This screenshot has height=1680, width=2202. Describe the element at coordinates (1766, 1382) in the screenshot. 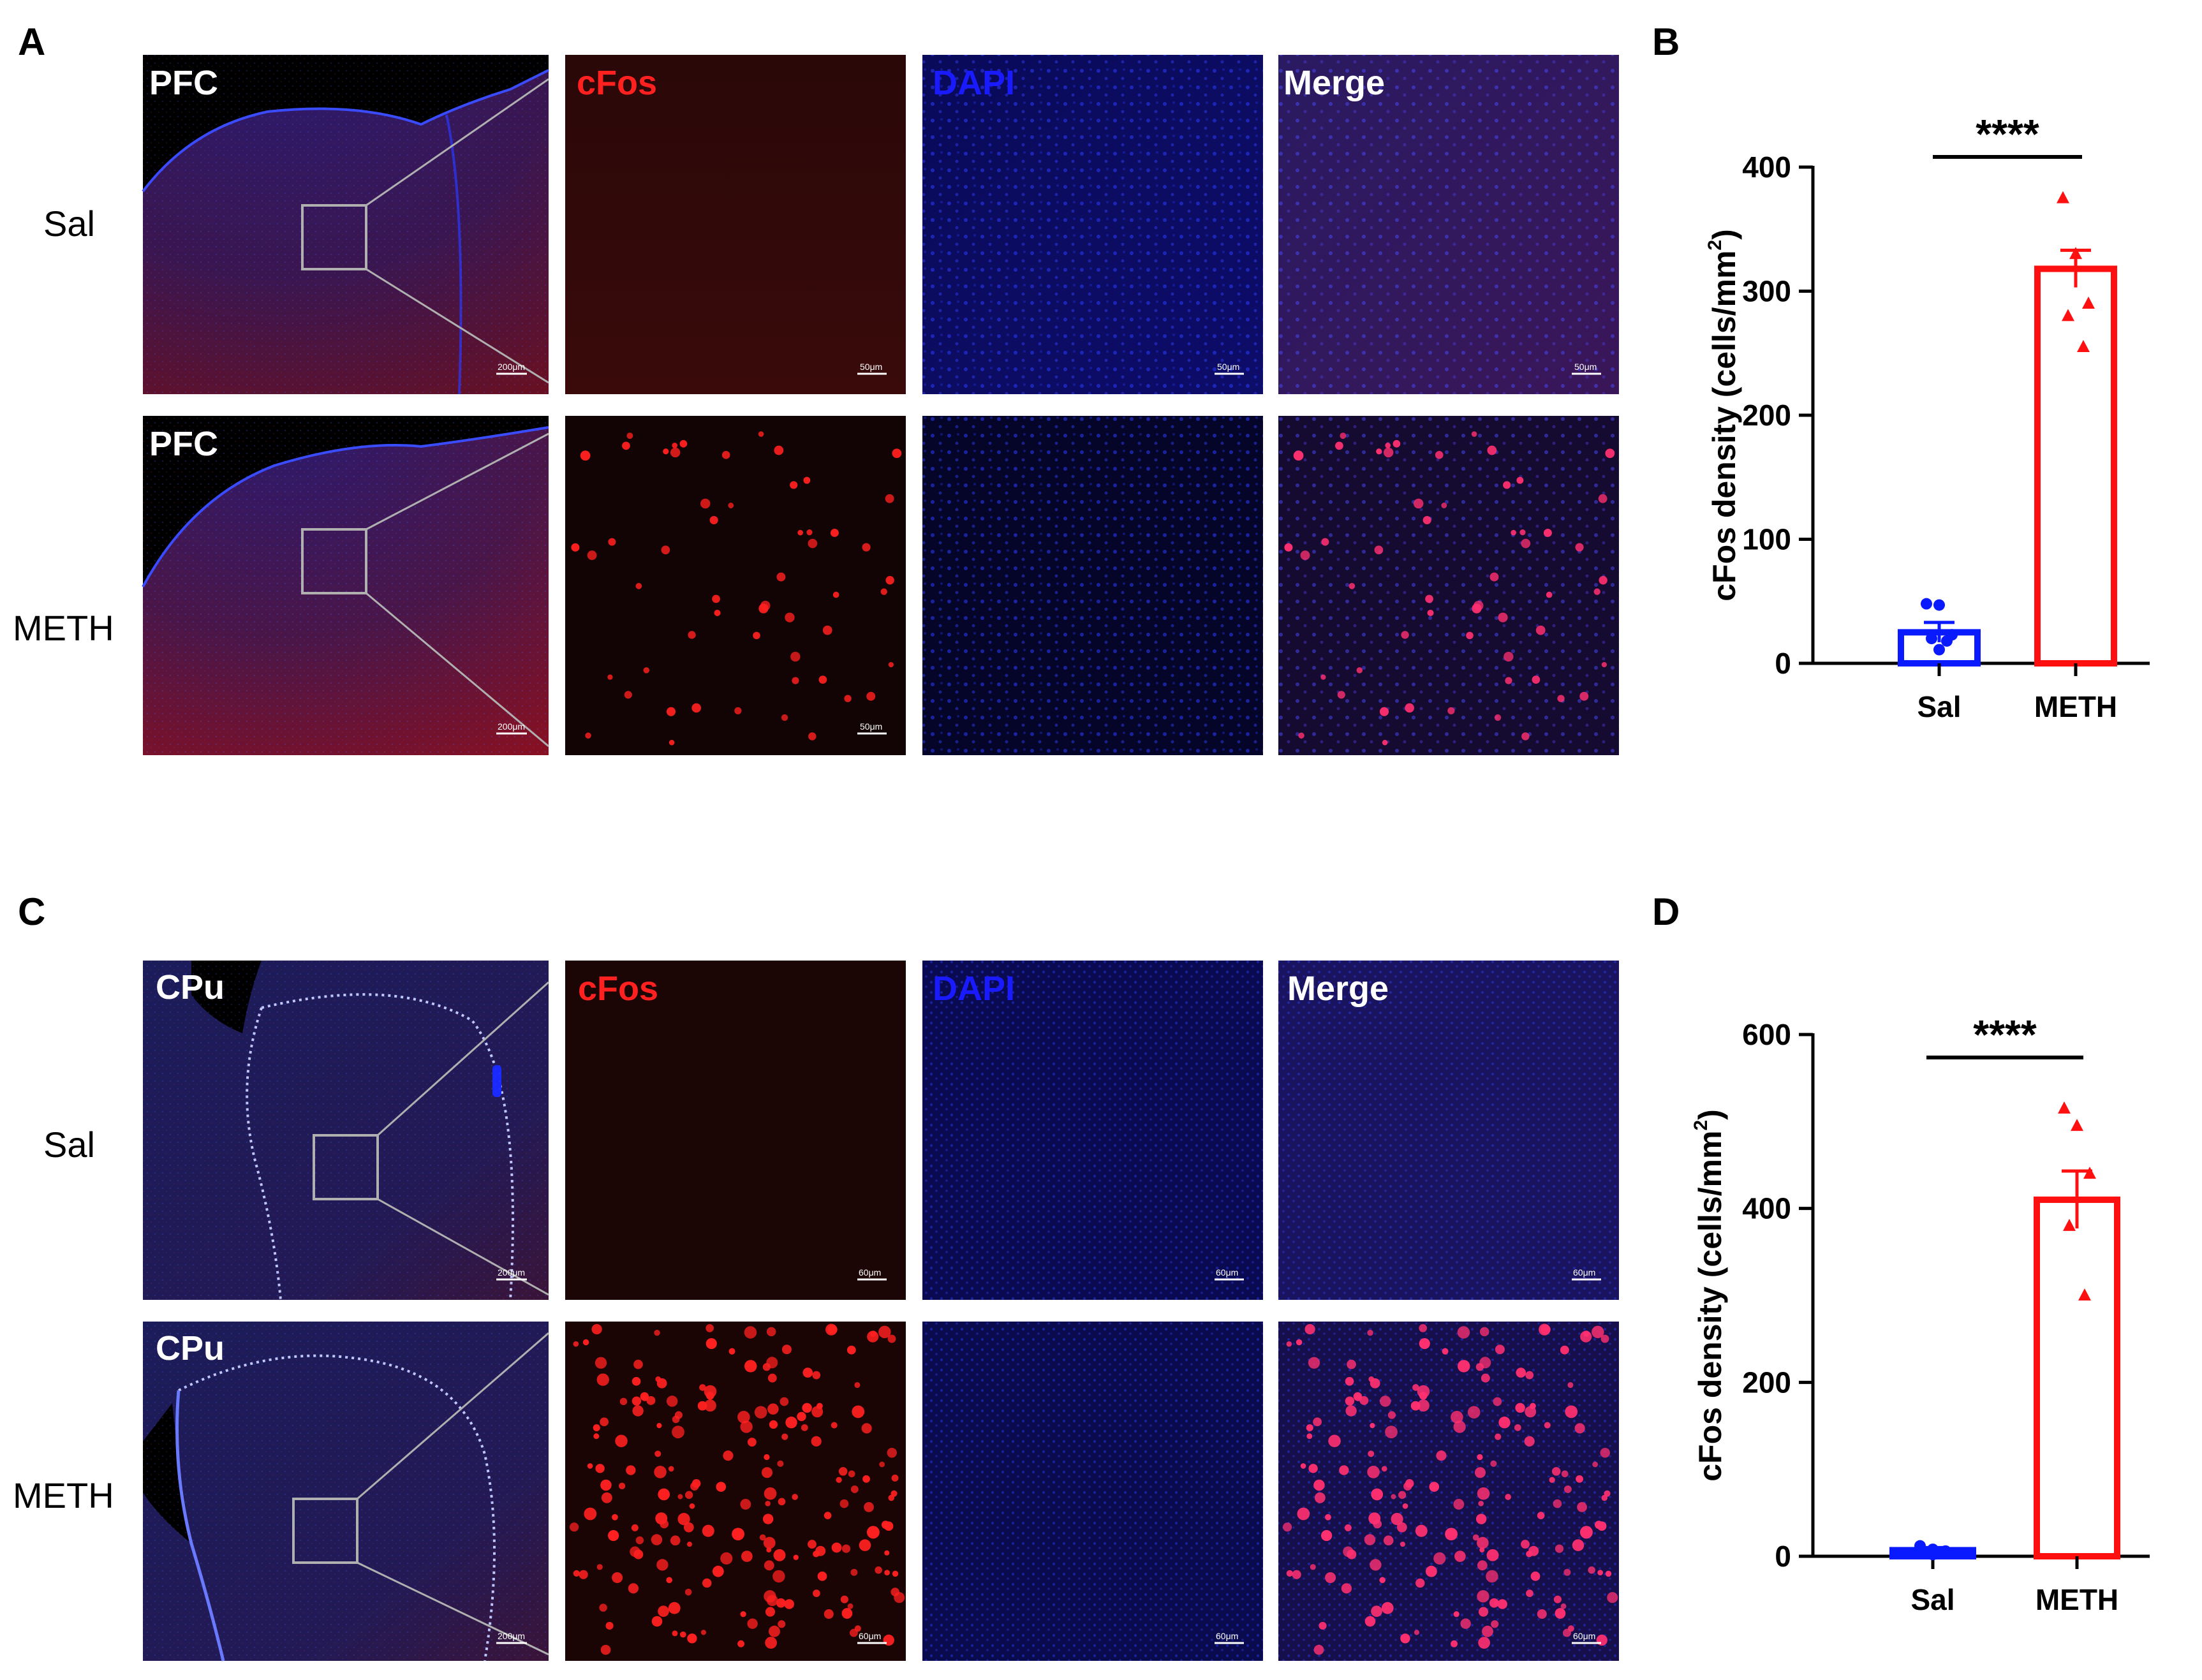

I see `y-tick-label: 200` at that location.